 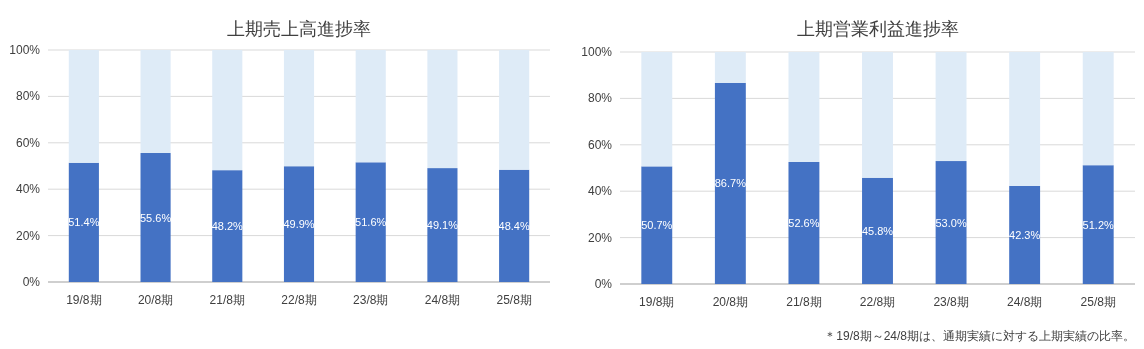 I want to click on data-label: 53.0%, so click(x=951, y=222).